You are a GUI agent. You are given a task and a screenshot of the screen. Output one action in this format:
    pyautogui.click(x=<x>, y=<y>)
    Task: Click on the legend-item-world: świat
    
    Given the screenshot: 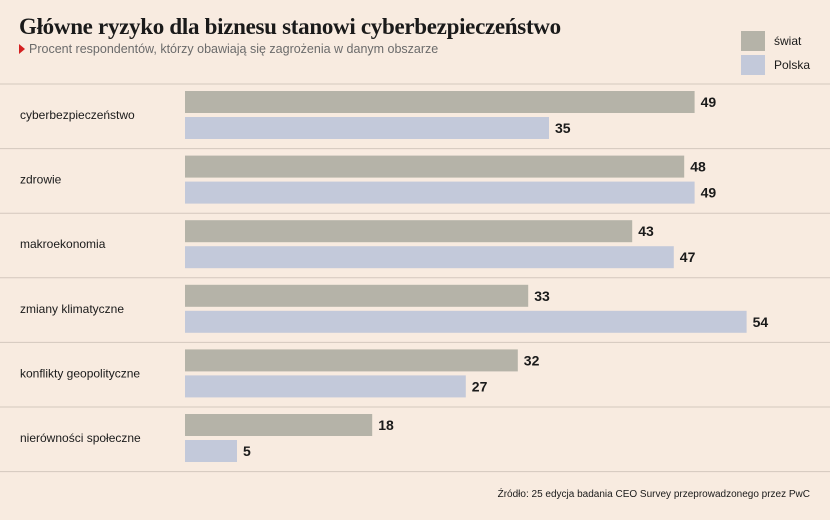 What is the action you would take?
    pyautogui.click(x=775, y=41)
    